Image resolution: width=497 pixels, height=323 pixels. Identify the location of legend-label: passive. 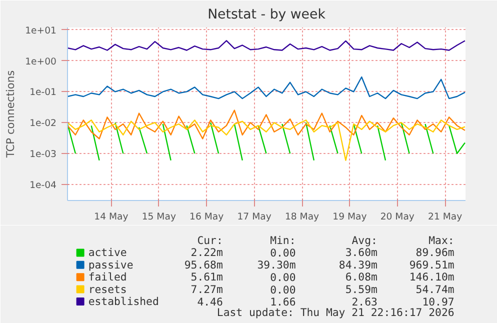
(111, 265).